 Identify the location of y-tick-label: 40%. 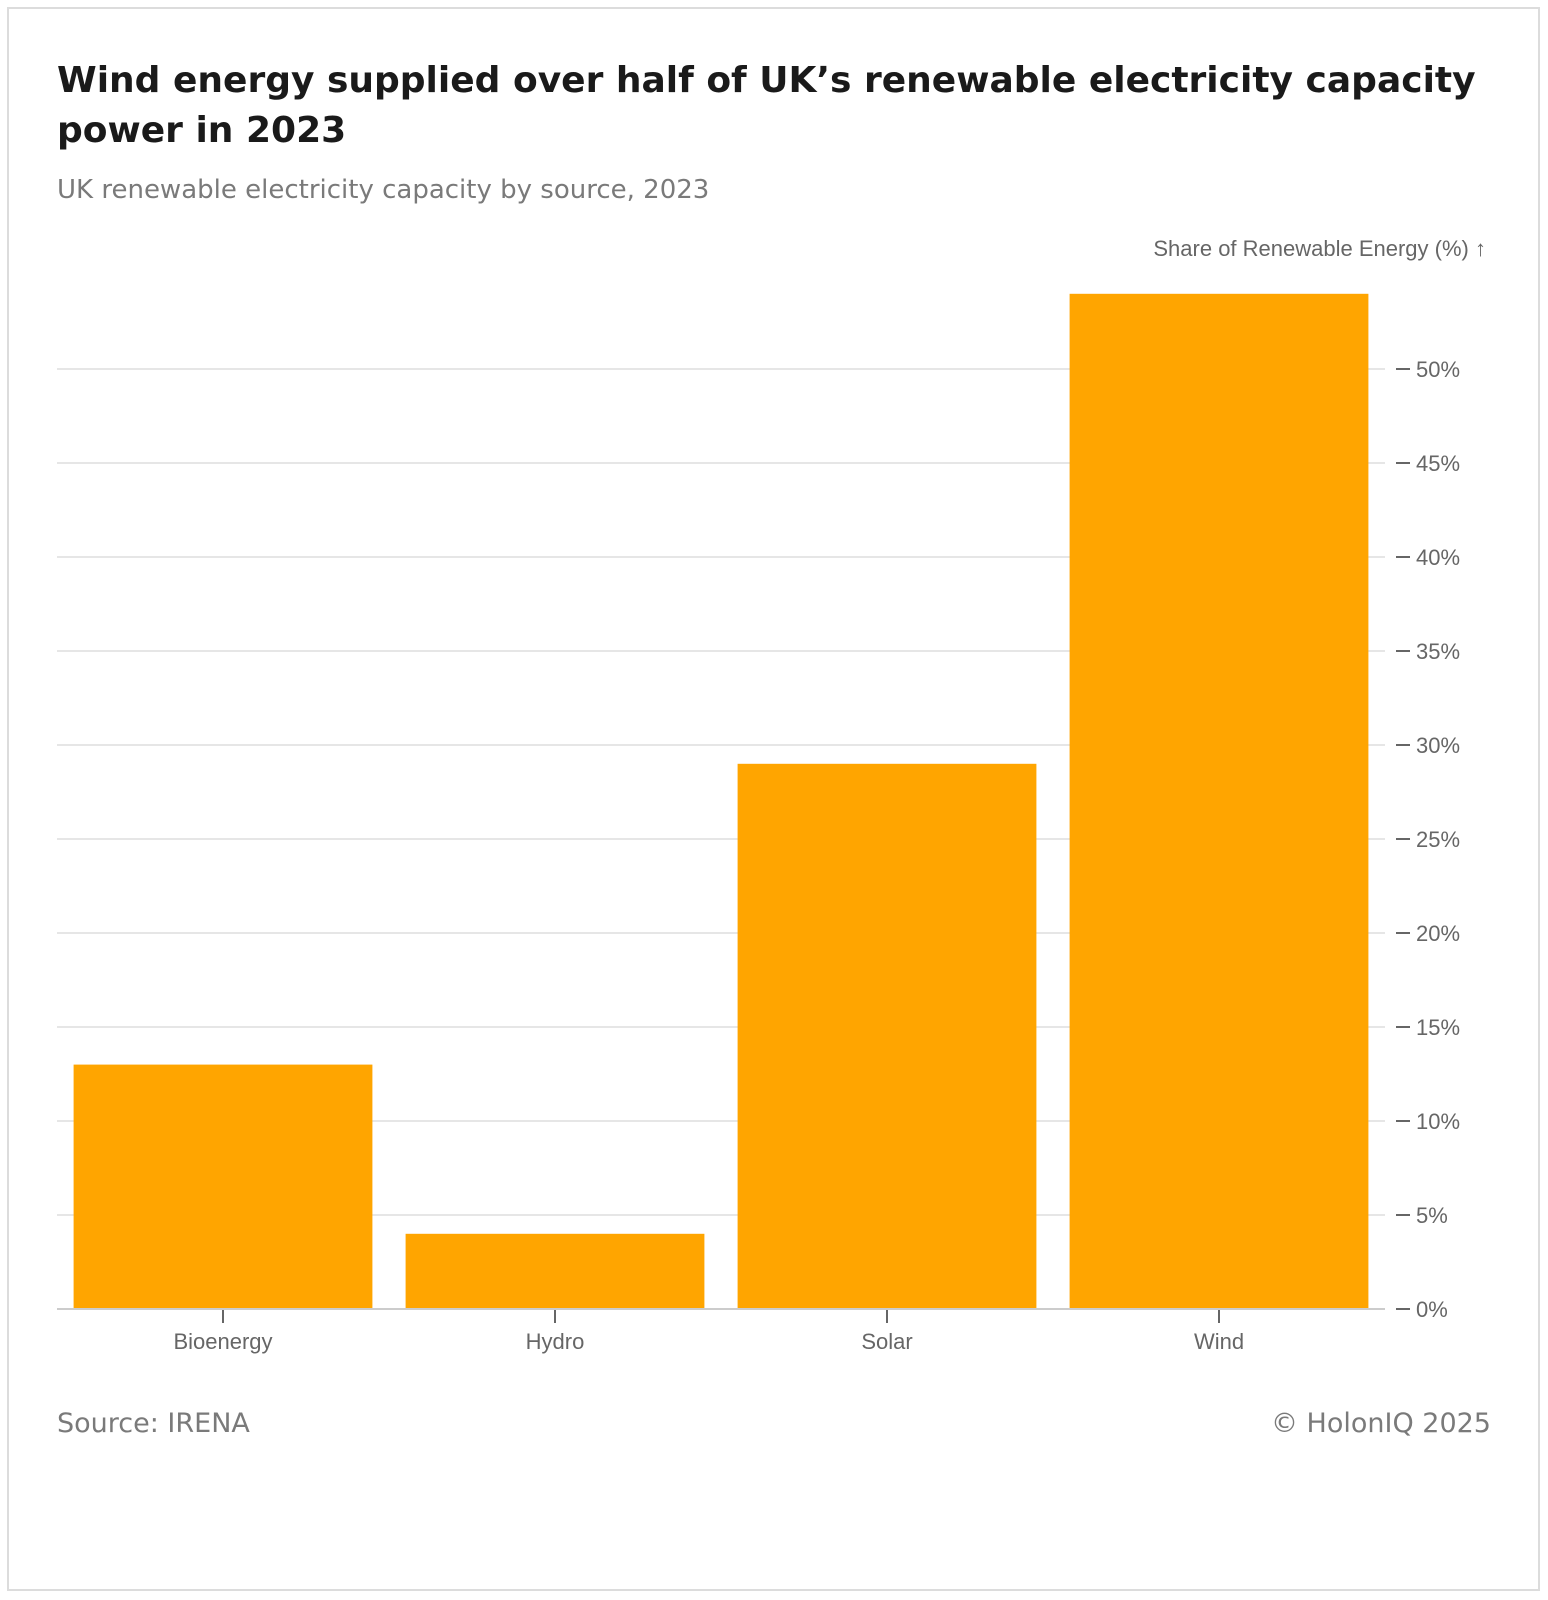
(1438, 557).